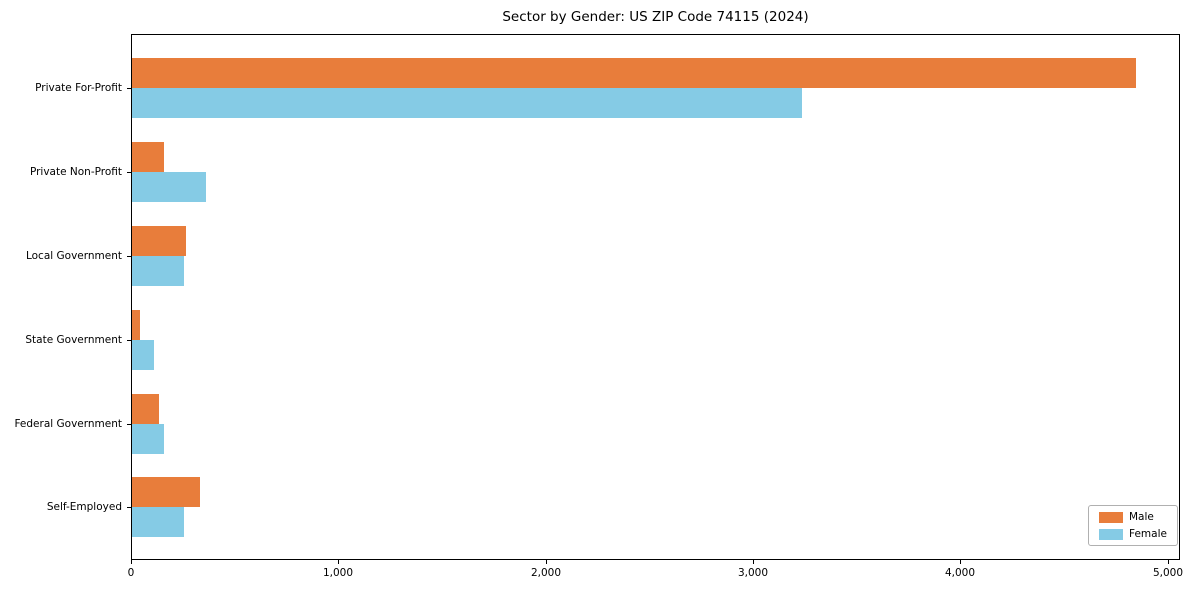  What do you see at coordinates (753, 573) in the screenshot?
I see `x-tick-label: 3,000` at bounding box center [753, 573].